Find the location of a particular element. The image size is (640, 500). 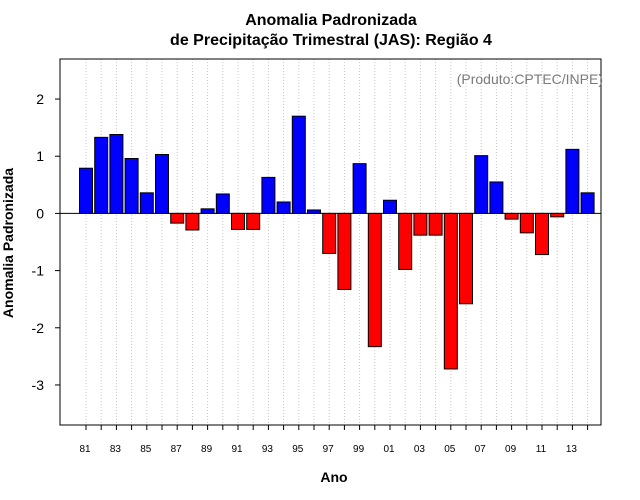

x-tick-label: 87 is located at coordinates (177, 449).